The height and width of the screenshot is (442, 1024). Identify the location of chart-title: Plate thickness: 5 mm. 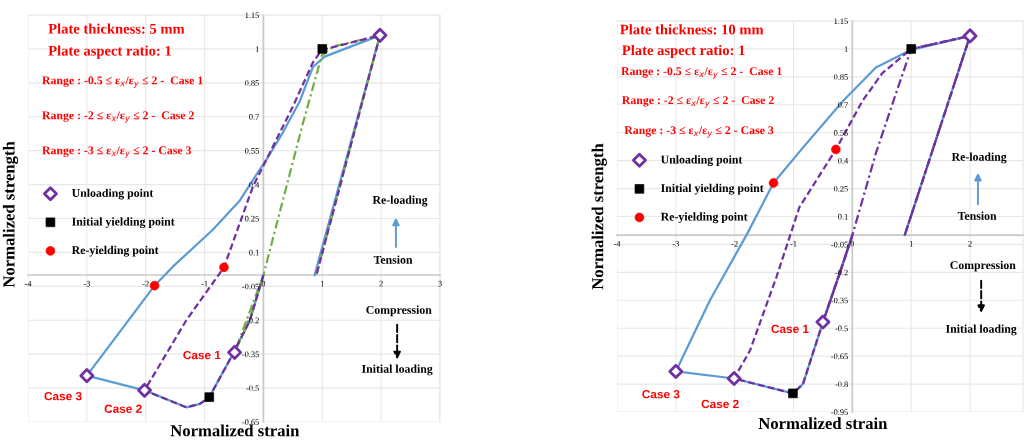
(116, 28).